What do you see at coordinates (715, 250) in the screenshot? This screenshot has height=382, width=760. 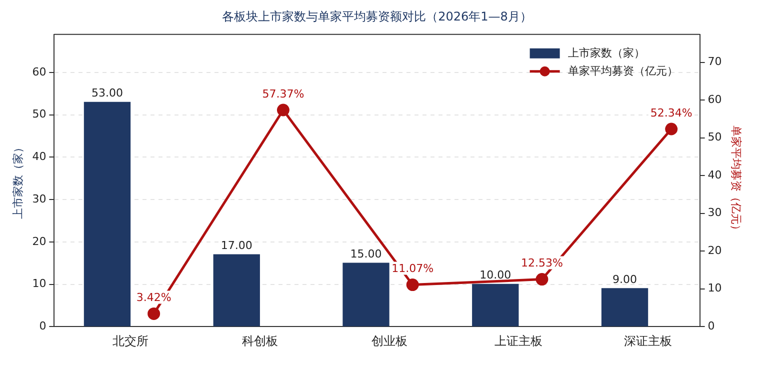 I see `y2-tick-label: 20` at bounding box center [715, 250].